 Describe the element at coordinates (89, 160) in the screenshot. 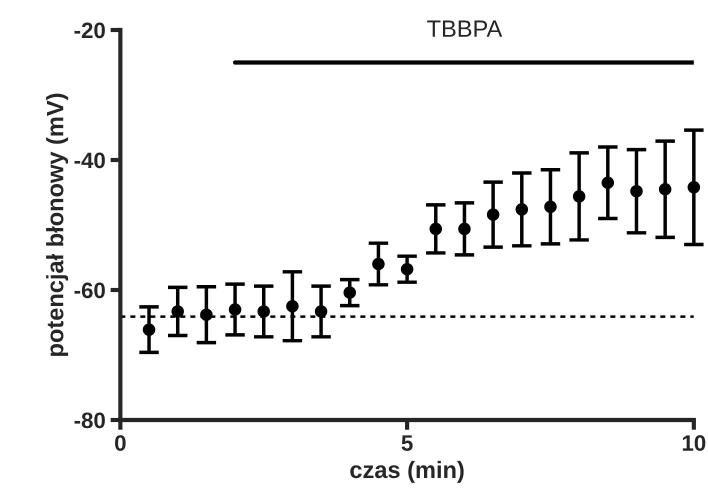

I see `y-tick-label: -40` at that location.